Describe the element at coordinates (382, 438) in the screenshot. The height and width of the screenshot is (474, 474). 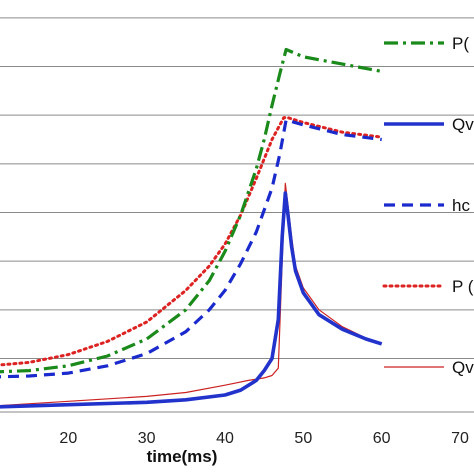
I see `x-tick-label: 60` at that location.